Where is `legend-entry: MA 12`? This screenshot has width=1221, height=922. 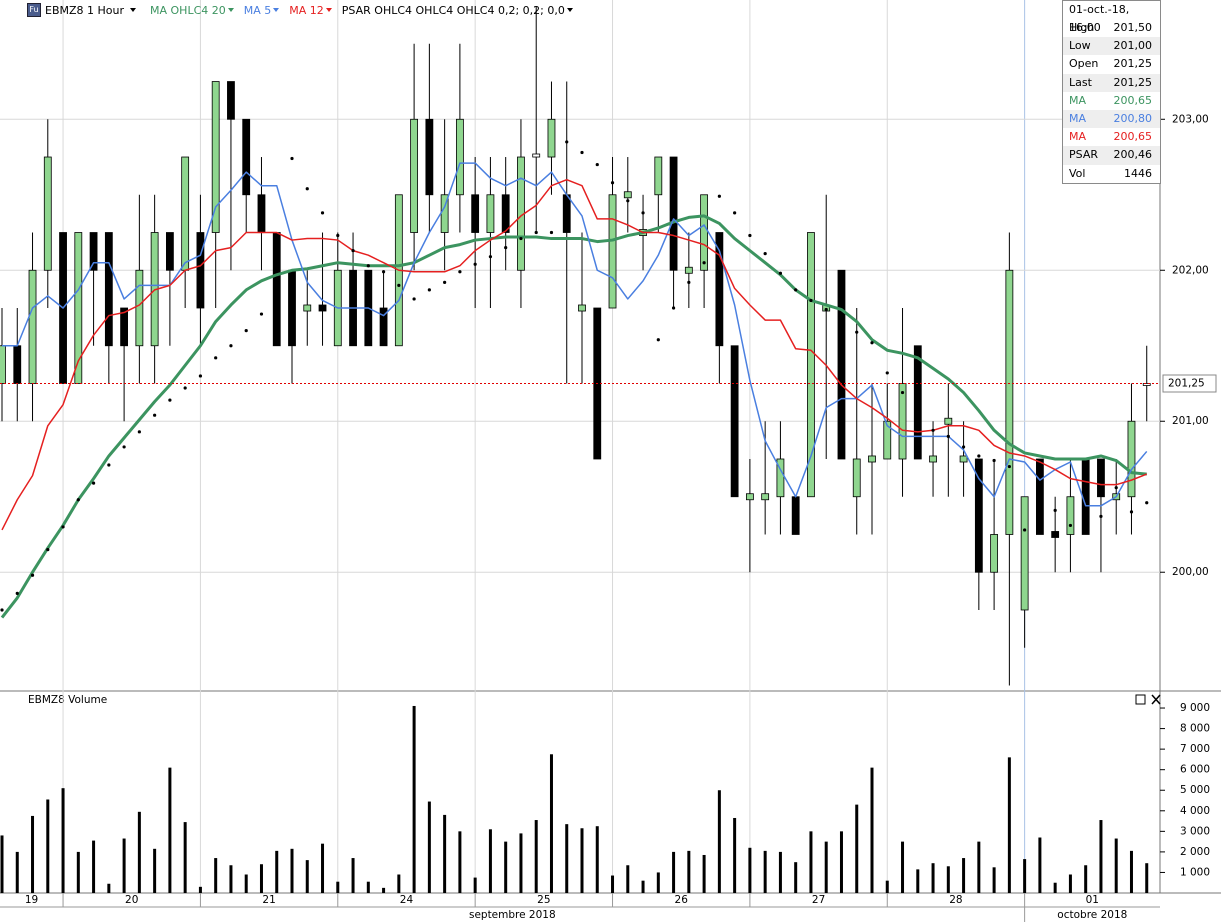 legend-entry: MA 12 is located at coordinates (306, 10).